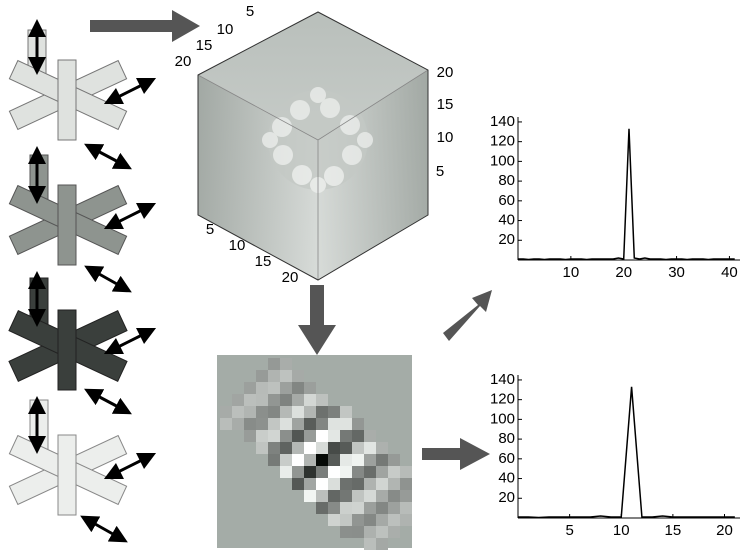 Image resolution: width=747 pixels, height=550 pixels. What do you see at coordinates (314, 452) in the screenshot?
I see `heatmap-image` at bounding box center [314, 452].